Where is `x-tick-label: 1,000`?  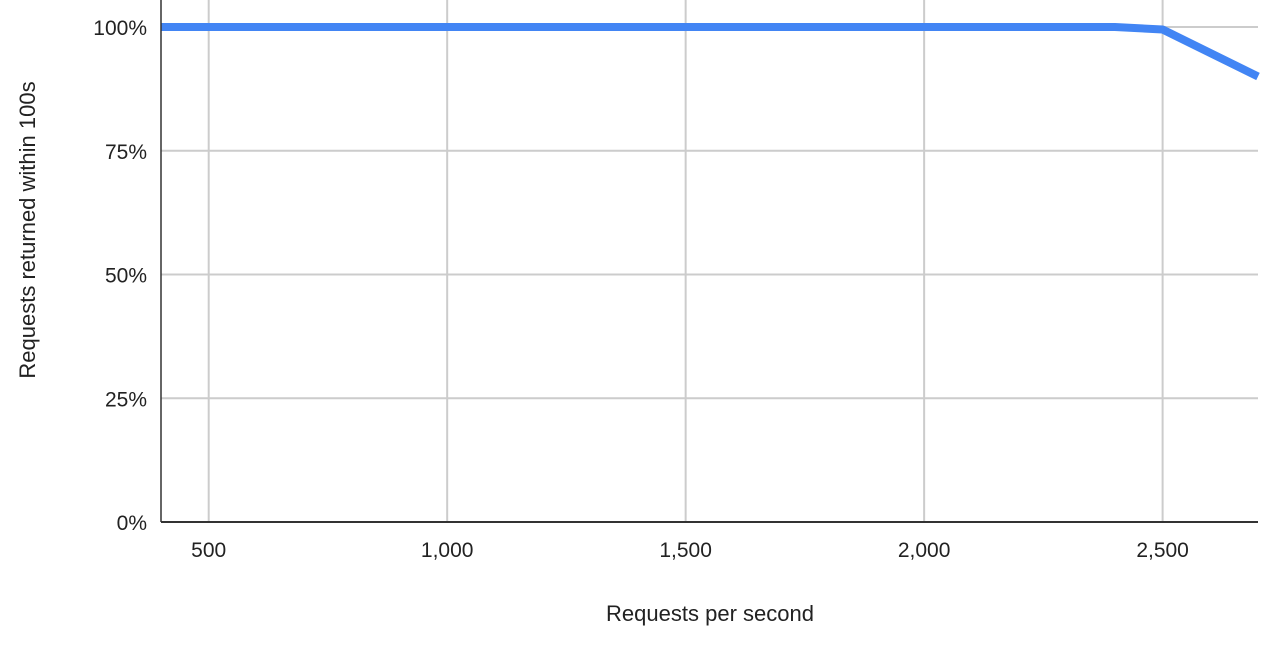
x-tick-label: 1,000 is located at coordinates (447, 550).